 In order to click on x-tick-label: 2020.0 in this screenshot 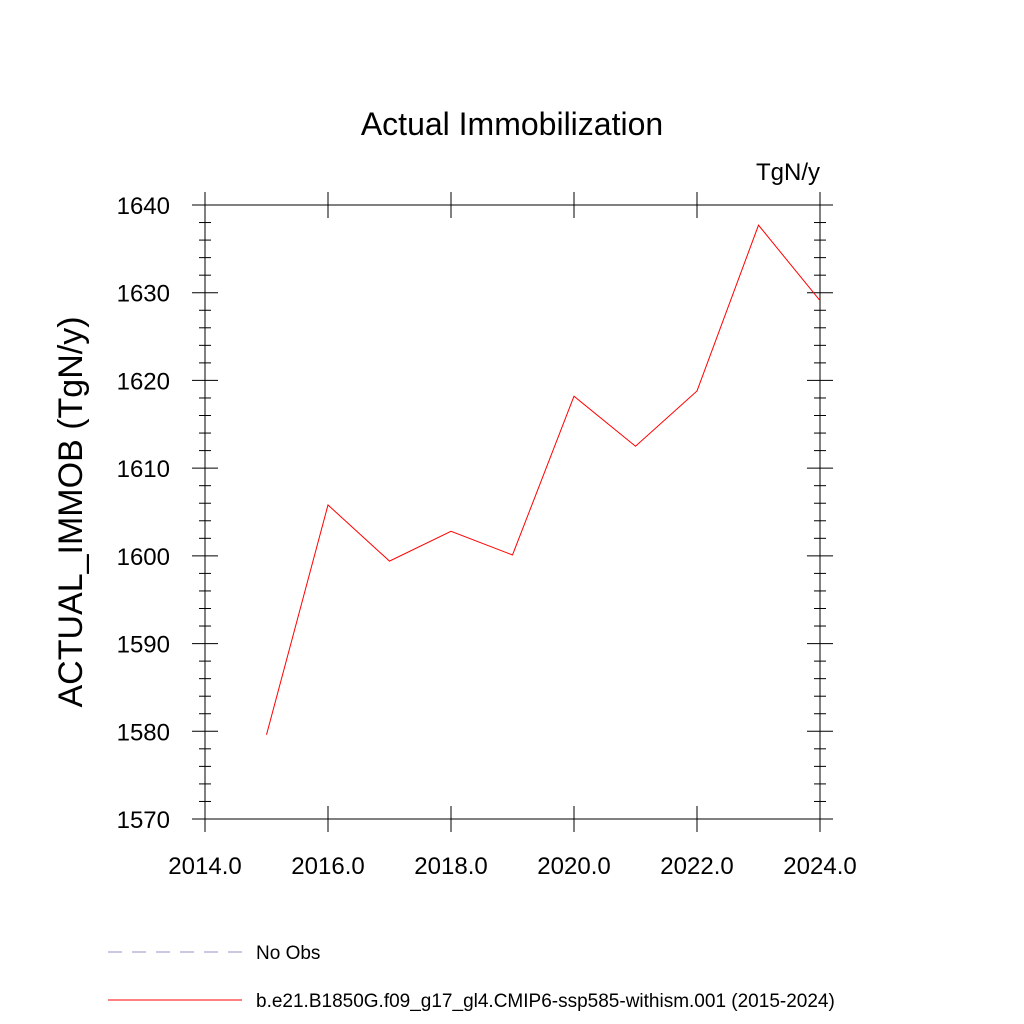, I will do `click(573, 866)`.